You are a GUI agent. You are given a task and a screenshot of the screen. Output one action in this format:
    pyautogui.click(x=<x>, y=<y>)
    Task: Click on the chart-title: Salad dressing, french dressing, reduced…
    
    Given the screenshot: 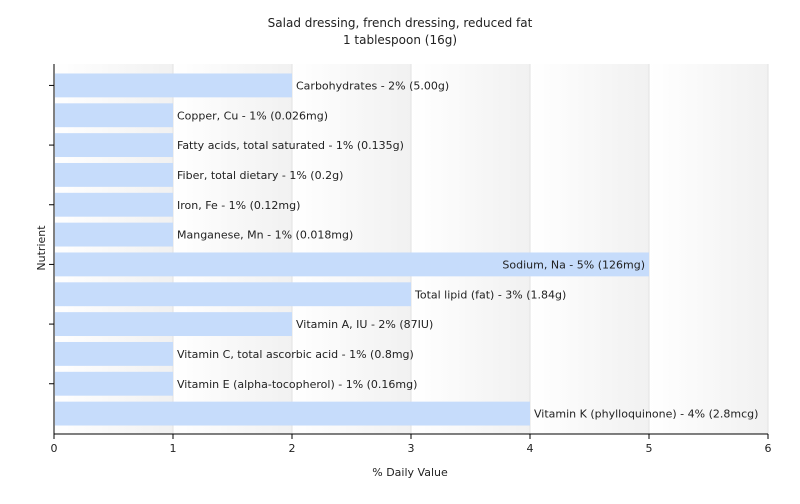 What is the action you would take?
    pyautogui.click(x=400, y=23)
    